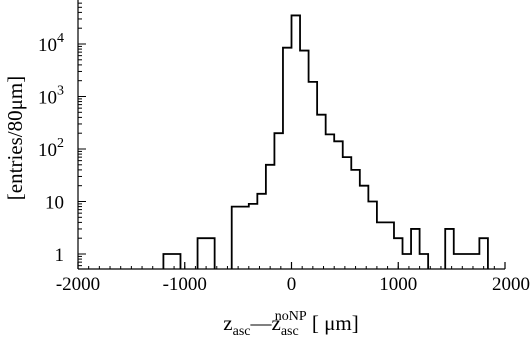  Describe the element at coordinates (60, 91) in the screenshot. I see `y-tick-exponent: 3` at that location.